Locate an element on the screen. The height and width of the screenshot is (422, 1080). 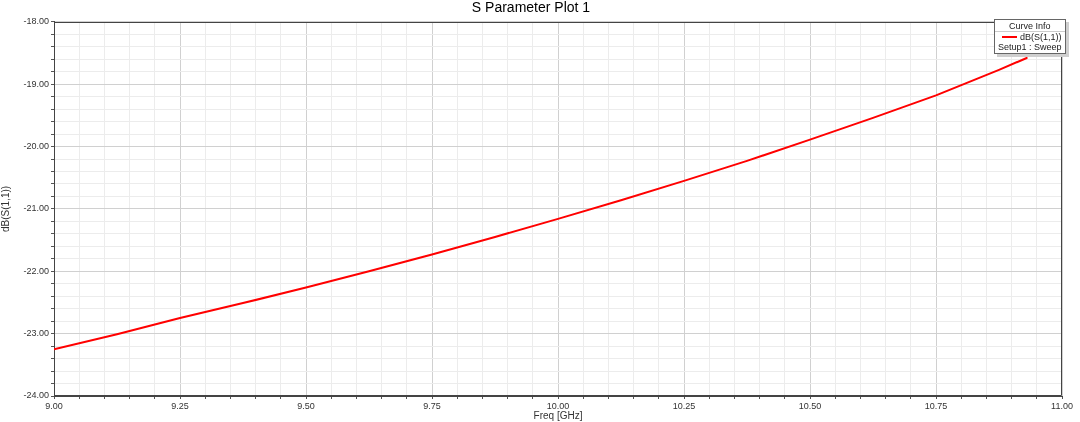
x-tick-label: 10.50 is located at coordinates (810, 405).